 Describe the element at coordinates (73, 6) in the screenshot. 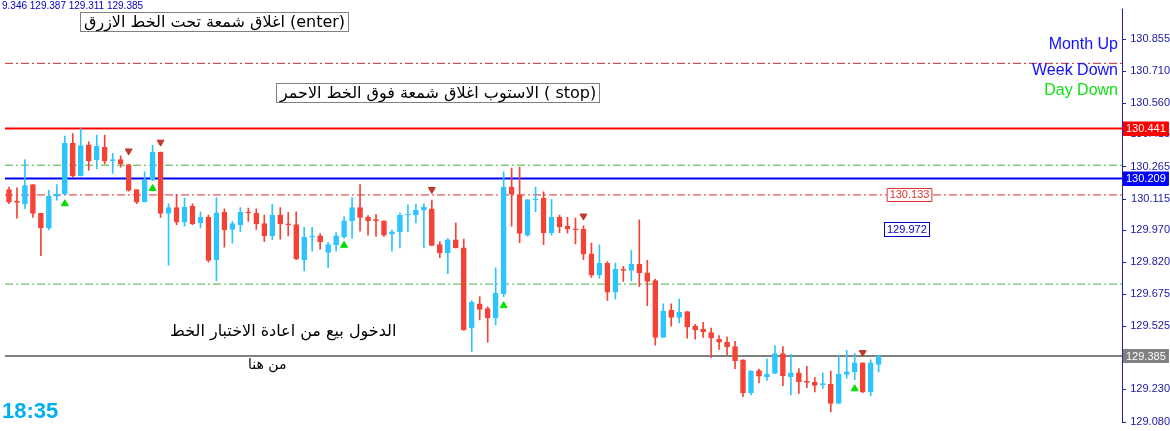

I see `annotation: 9.346 129.387 129.311 129.385` at that location.